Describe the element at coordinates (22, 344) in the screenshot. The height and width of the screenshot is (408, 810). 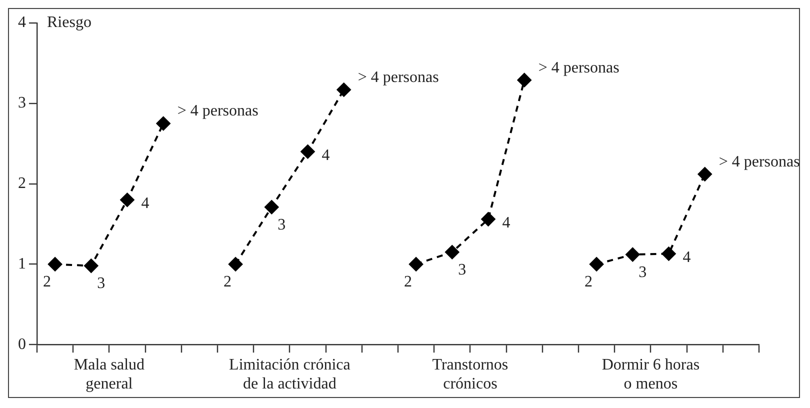
I see `y-tick-label: 0` at that location.